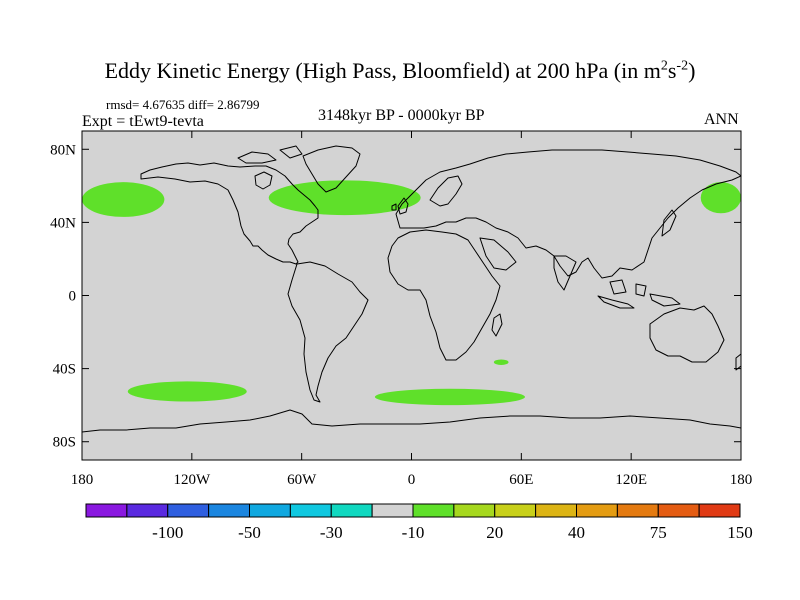 The height and width of the screenshot is (600, 800). I want to click on coast-se-asia-islands, so click(639, 294).